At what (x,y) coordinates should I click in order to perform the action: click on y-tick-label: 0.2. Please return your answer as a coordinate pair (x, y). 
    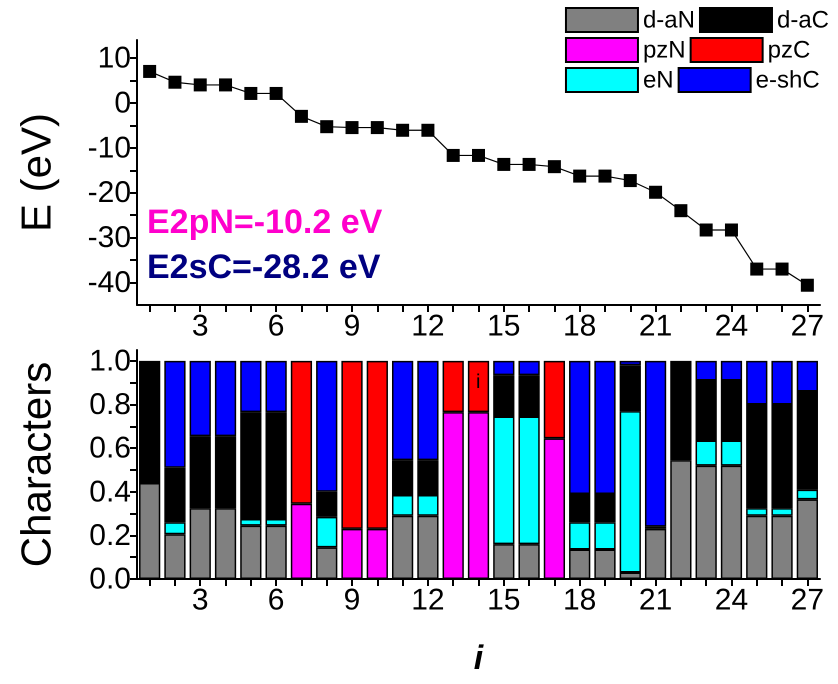
    Looking at the image, I should click on (110, 535).